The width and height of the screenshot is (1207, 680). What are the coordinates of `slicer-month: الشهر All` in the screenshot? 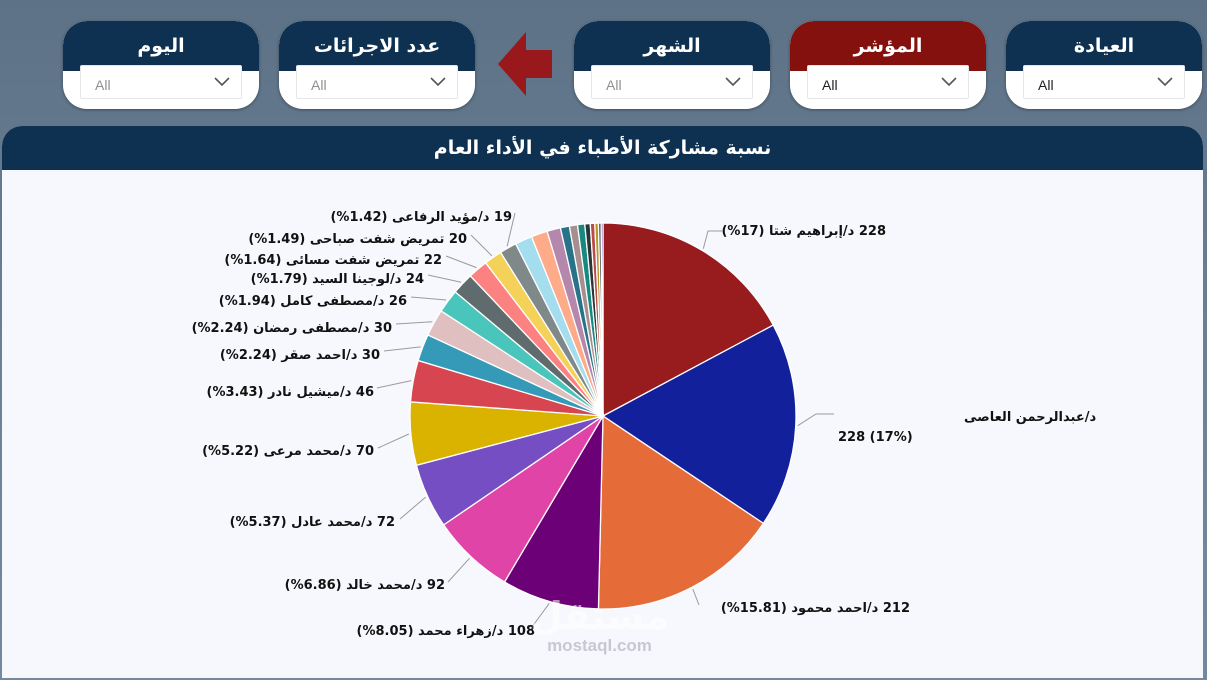 It's located at (672, 65).